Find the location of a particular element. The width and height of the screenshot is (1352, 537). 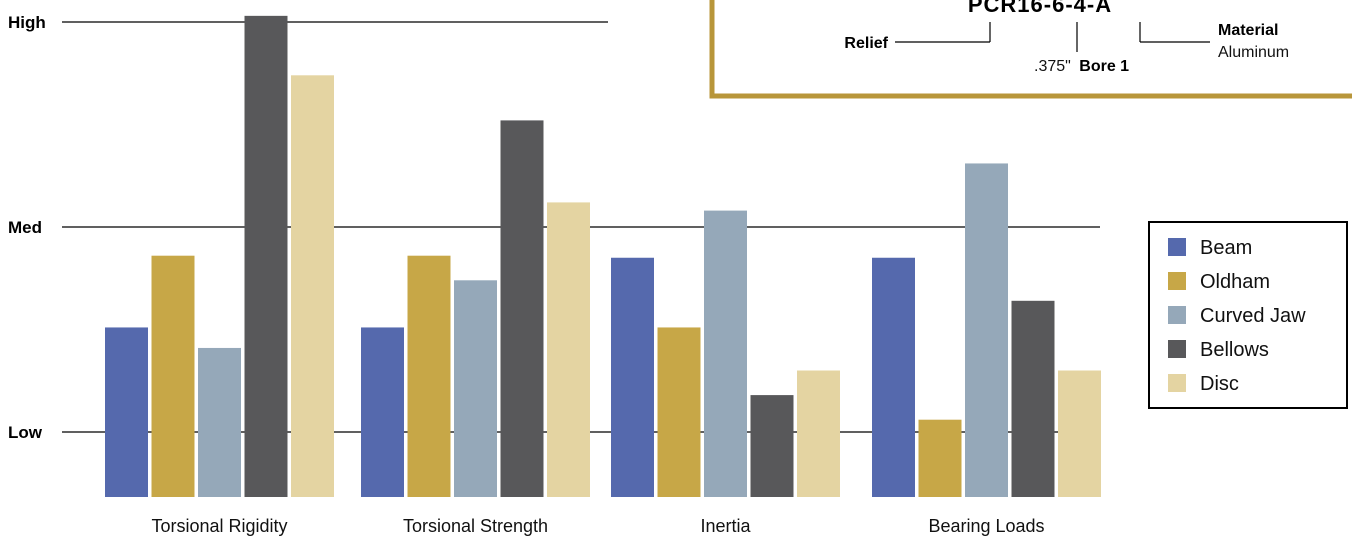

x-tick-label: Inertia is located at coordinates (725, 526).